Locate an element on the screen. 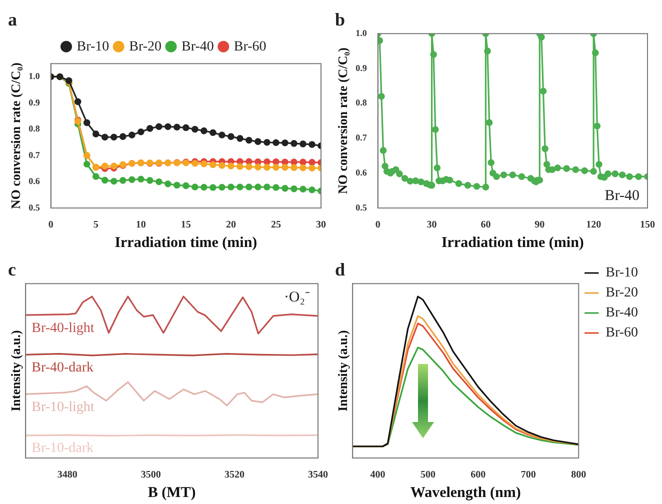 The width and height of the screenshot is (662, 504). x-tick-label: 800 is located at coordinates (578, 475).